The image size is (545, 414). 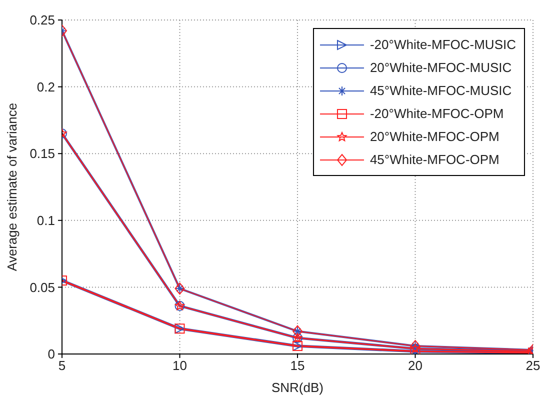 What do you see at coordinates (45, 86) in the screenshot?
I see `y-tick-label: 0.2` at bounding box center [45, 86].